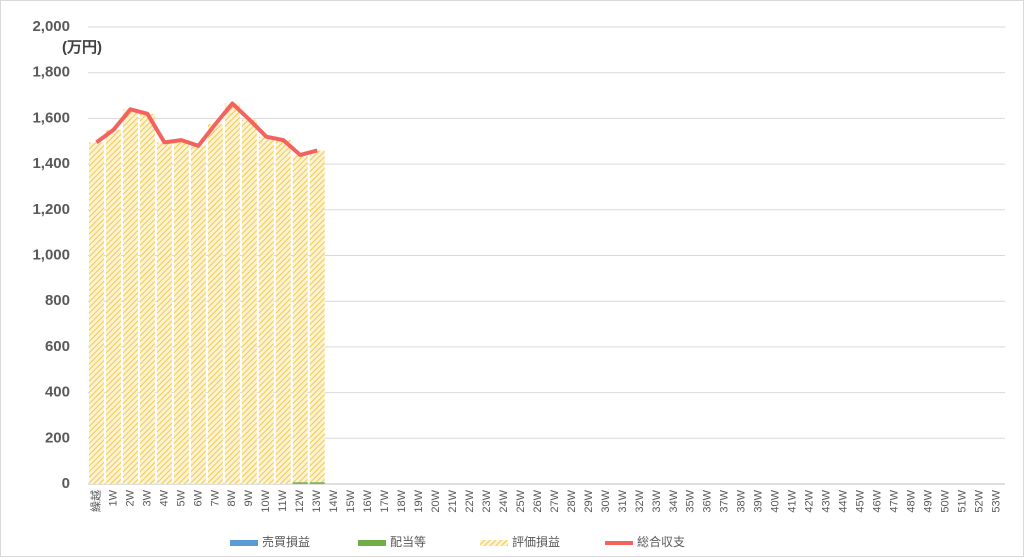 This screenshot has width=1024, height=557. What do you see at coordinates (725, 500) in the screenshot?
I see `x-tick-label: 37W` at bounding box center [725, 500].